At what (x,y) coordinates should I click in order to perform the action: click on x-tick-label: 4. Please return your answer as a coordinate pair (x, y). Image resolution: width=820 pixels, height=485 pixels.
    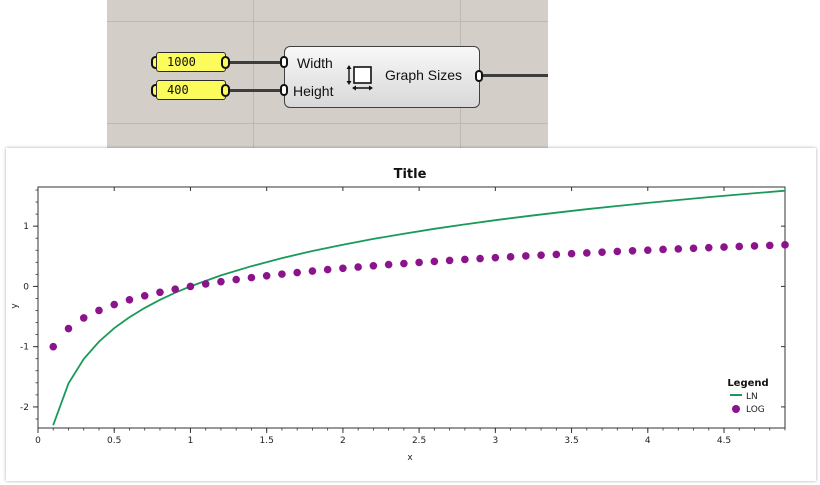
    Looking at the image, I should click on (648, 441).